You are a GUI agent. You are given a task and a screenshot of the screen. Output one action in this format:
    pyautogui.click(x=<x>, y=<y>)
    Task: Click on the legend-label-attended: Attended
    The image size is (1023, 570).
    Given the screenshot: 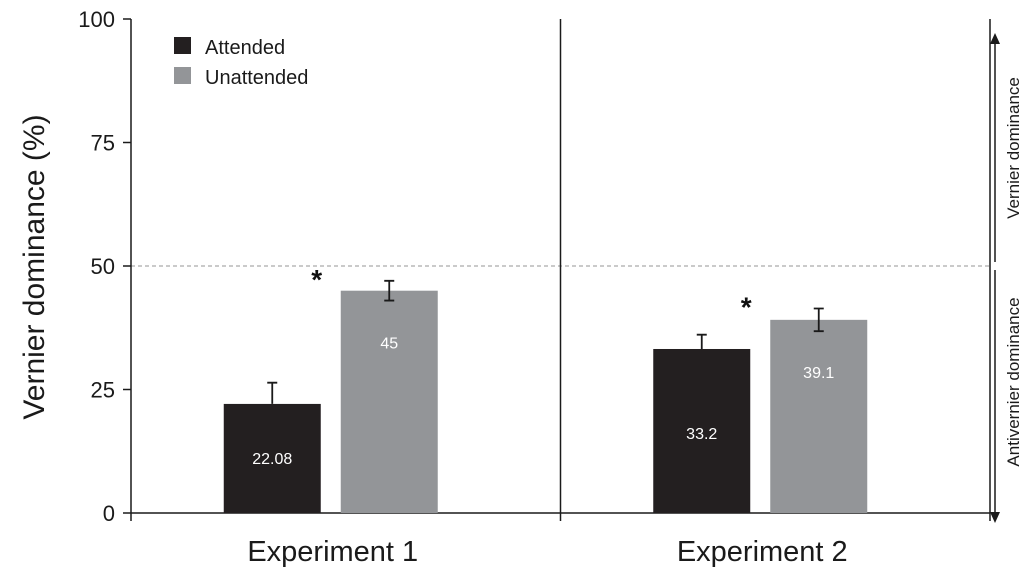 What is the action you would take?
    pyautogui.click(x=245, y=48)
    